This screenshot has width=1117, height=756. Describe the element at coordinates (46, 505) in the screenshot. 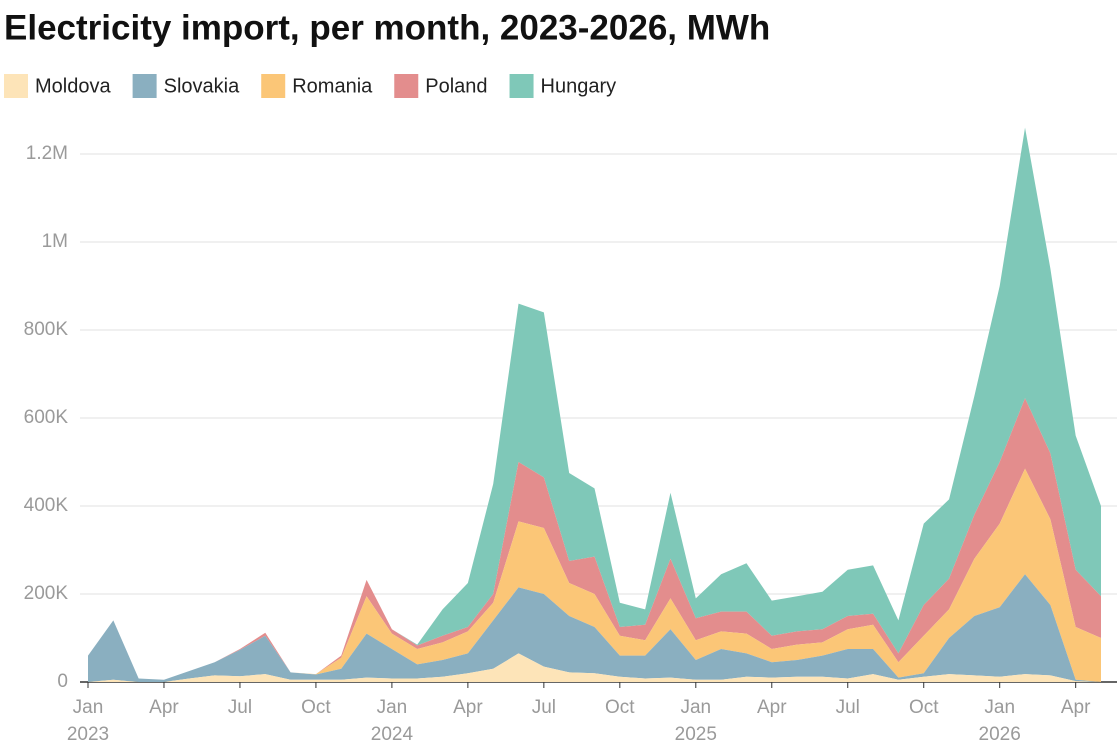

I see `y-tick-label: 400K` at that location.